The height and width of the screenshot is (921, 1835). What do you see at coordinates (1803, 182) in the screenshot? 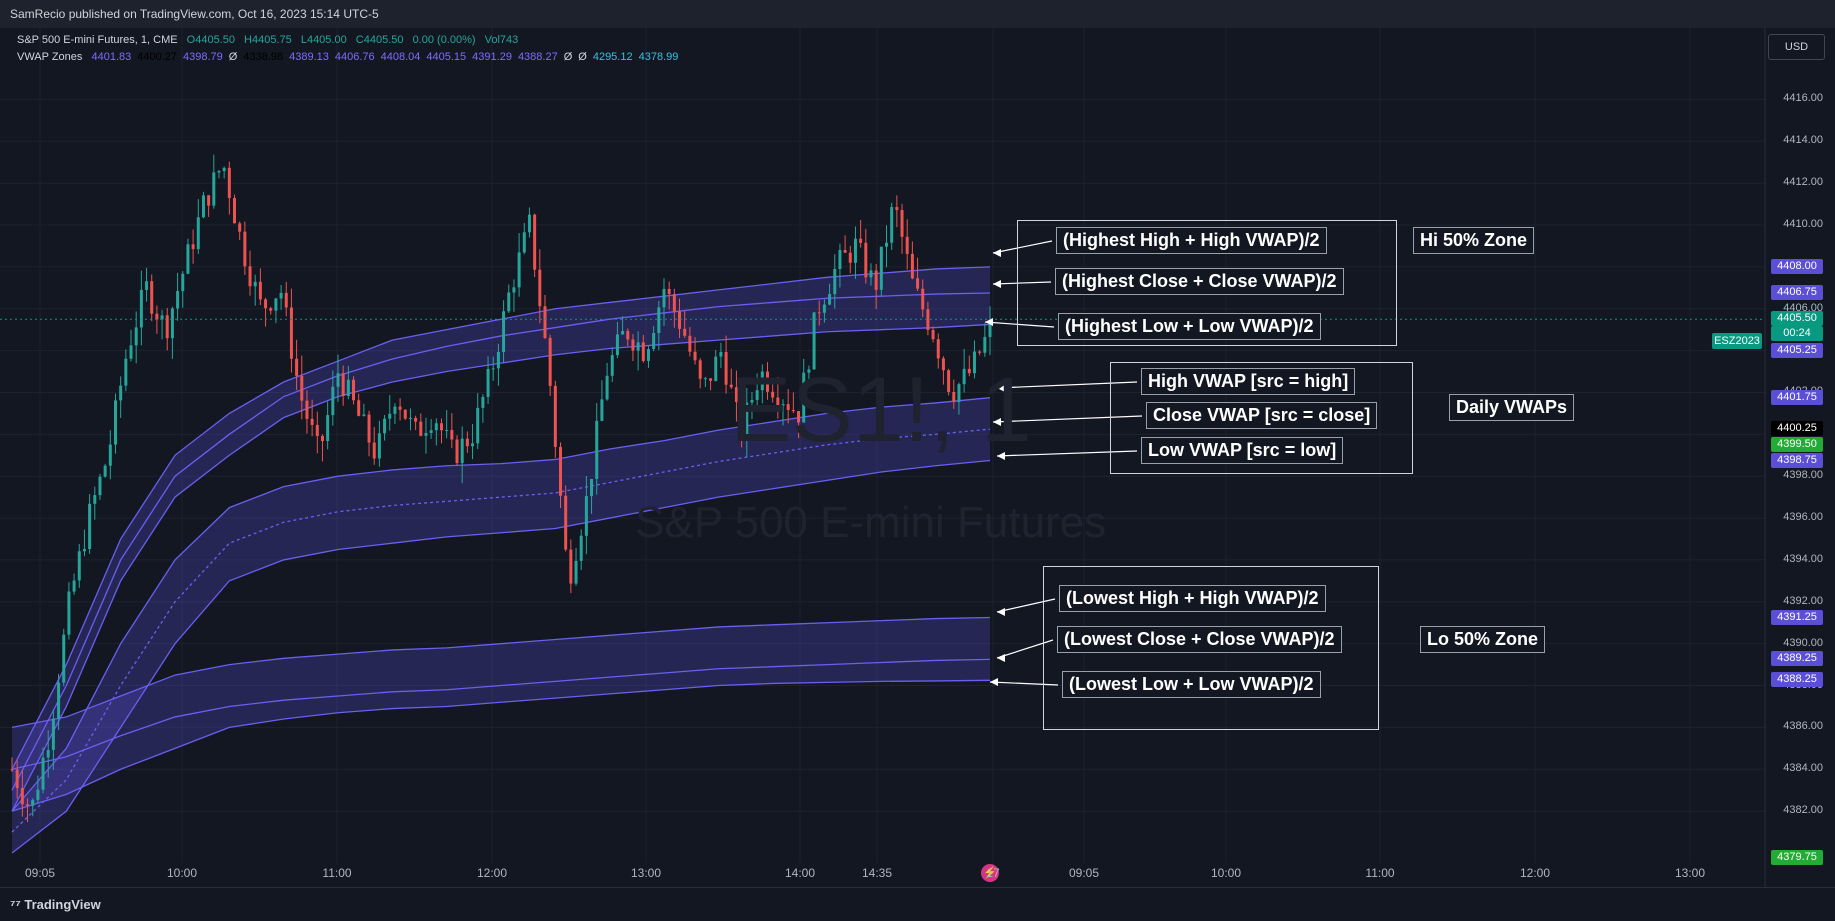
I see `price-tick-label: 4412.00` at bounding box center [1803, 182].